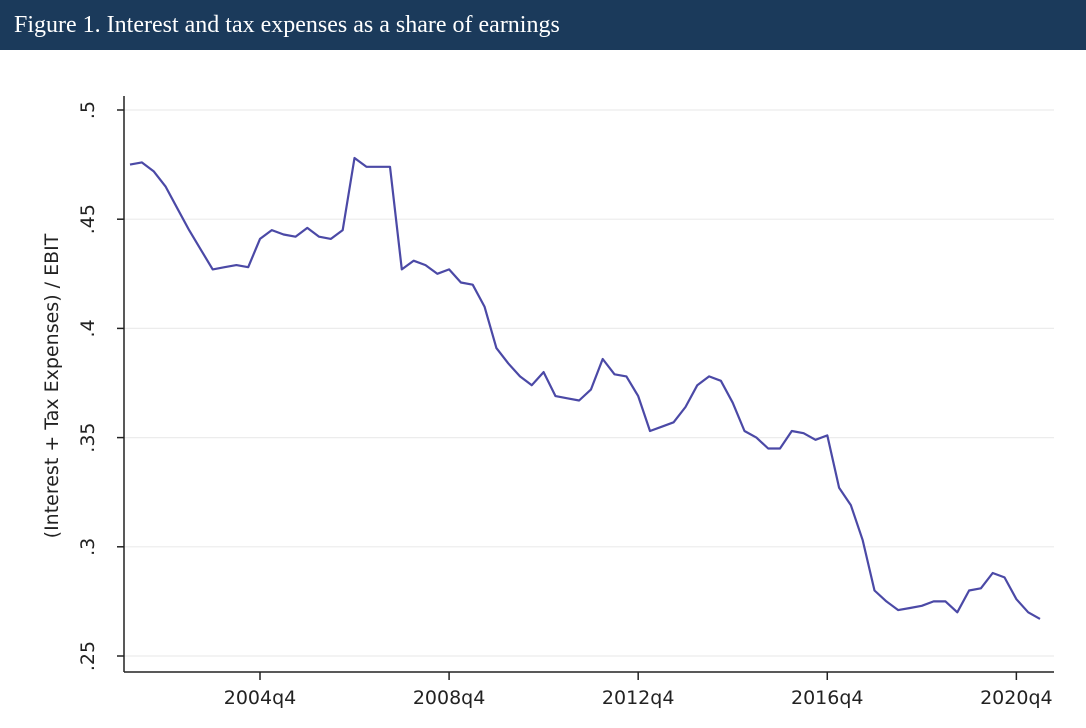  I want to click on x-axis-ticks: 2004q4 2008q4 2012q4 2016q4 2020q4, so click(638, 690).